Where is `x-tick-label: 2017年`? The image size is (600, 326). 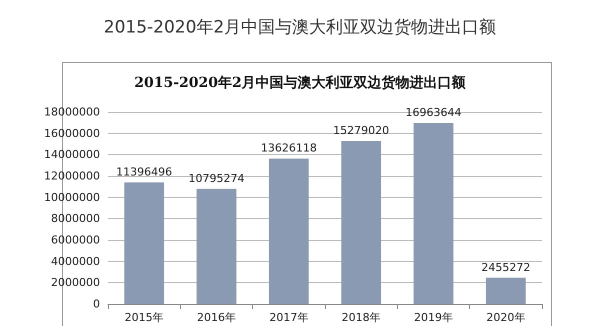 x-tick-label: 2017年 is located at coordinates (288, 317).